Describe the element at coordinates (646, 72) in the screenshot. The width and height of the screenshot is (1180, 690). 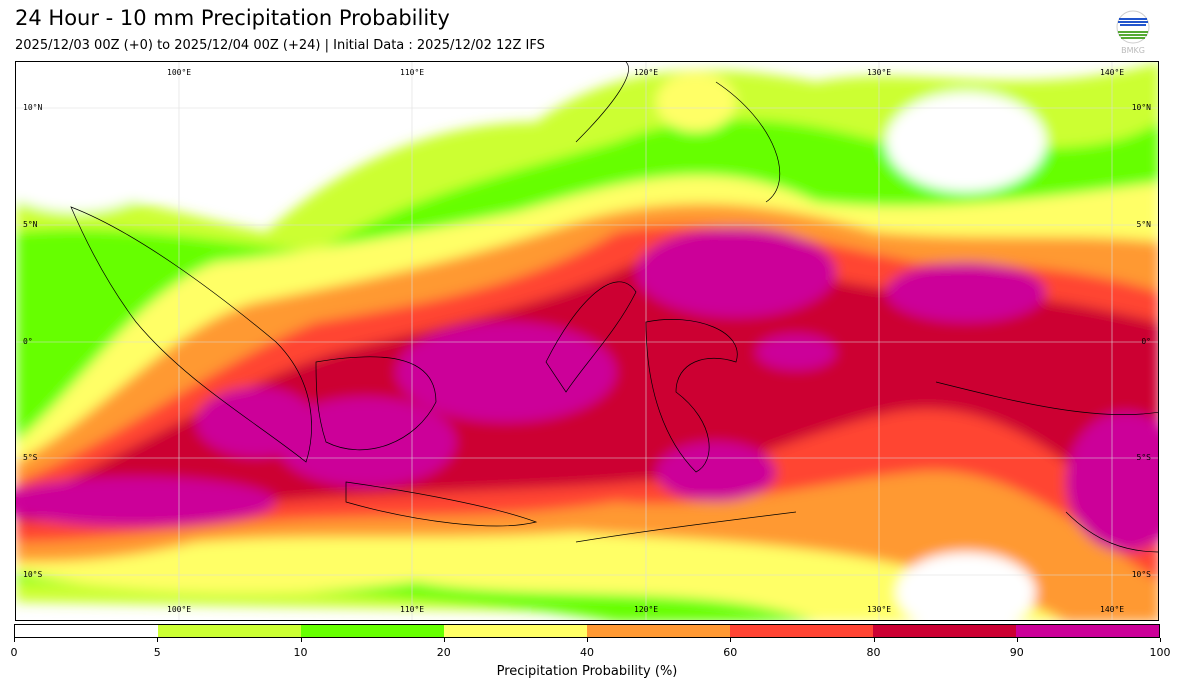
I see `lon-label-top: 120°E` at that location.